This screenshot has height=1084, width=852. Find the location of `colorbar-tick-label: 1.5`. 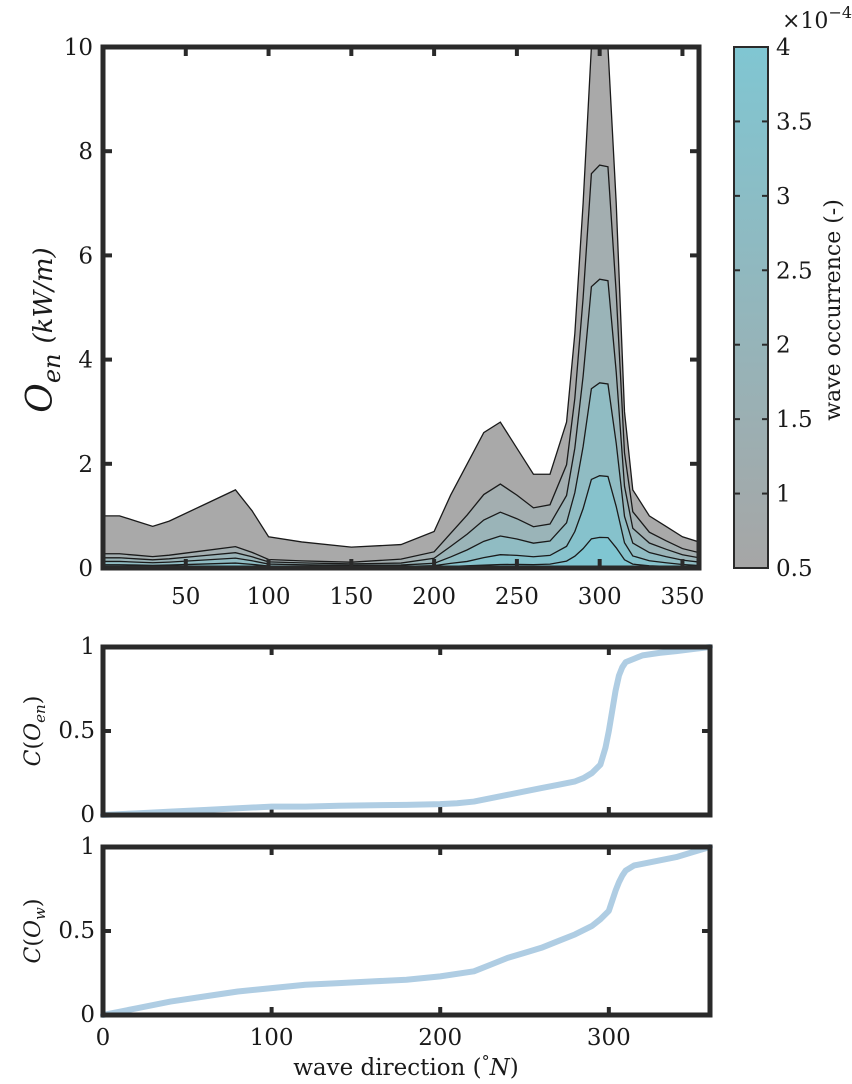

colorbar-tick-label: 1.5 is located at coordinates (794, 420).